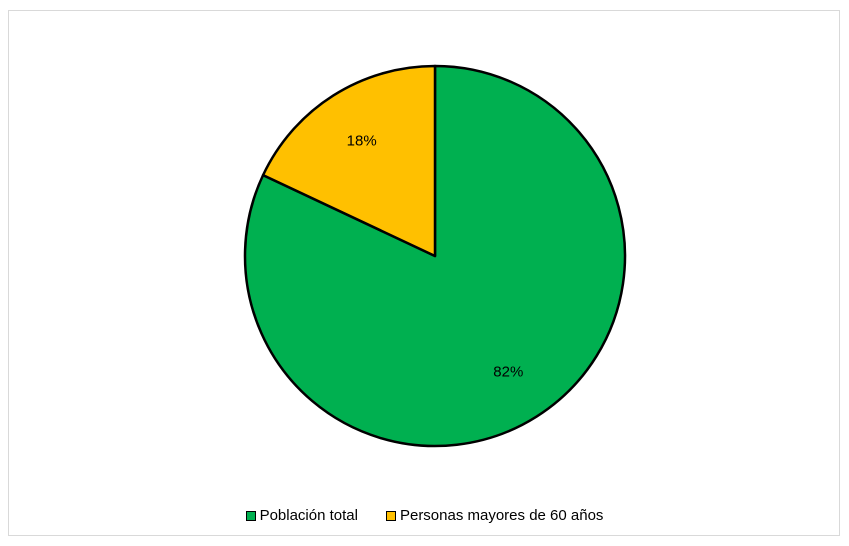 This screenshot has width=849, height=546. Describe the element at coordinates (250, 515) in the screenshot. I see `legend-swatch-green` at that location.